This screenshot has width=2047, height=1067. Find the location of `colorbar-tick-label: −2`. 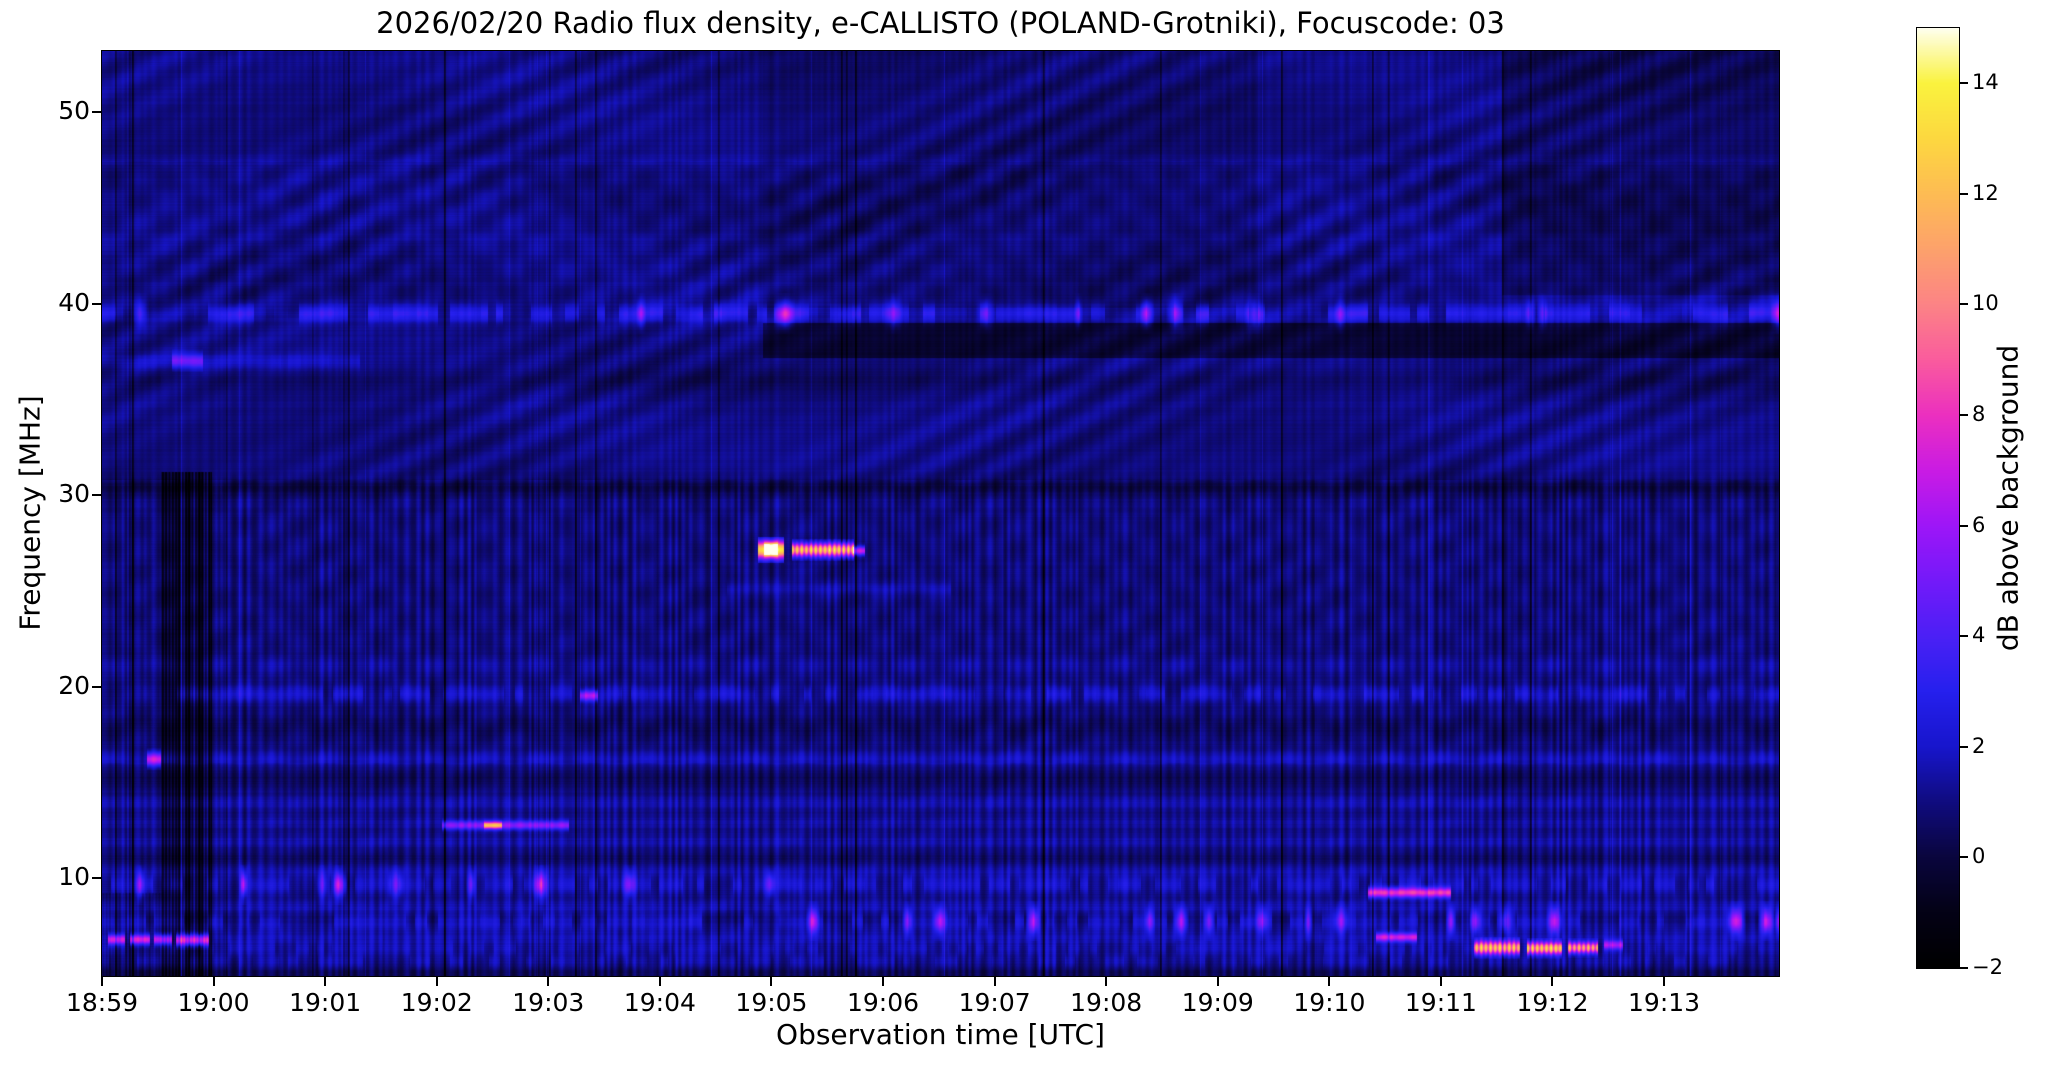

colorbar-tick-label: −2 is located at coordinates (1987, 967).